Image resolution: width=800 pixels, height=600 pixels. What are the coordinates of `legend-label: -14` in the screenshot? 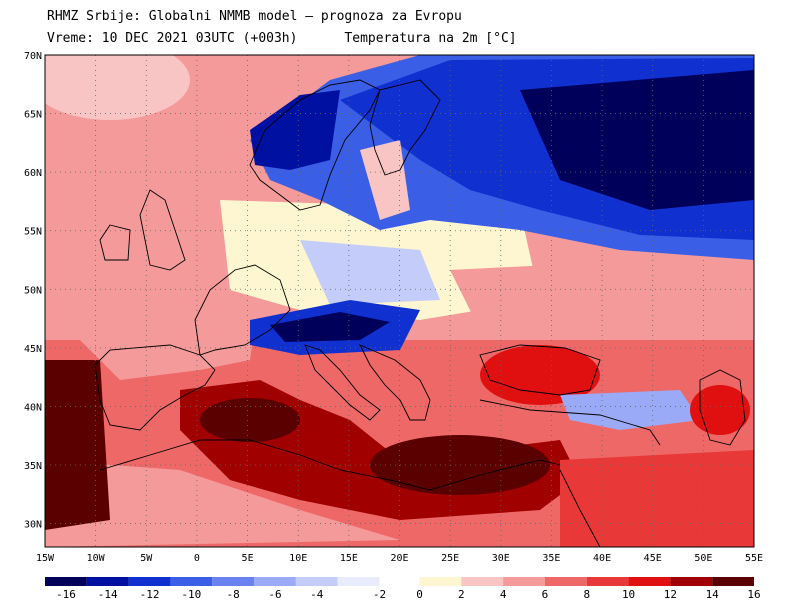 It's located at (108, 594).